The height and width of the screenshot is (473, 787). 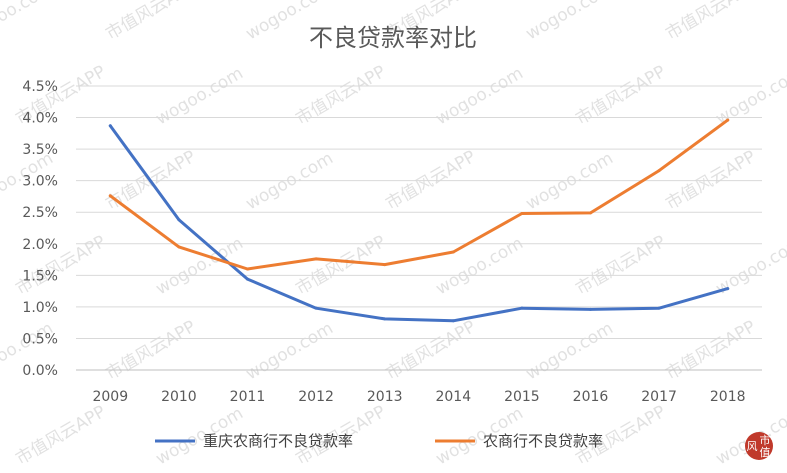 I want to click on seal-char: 风, so click(x=752, y=446).